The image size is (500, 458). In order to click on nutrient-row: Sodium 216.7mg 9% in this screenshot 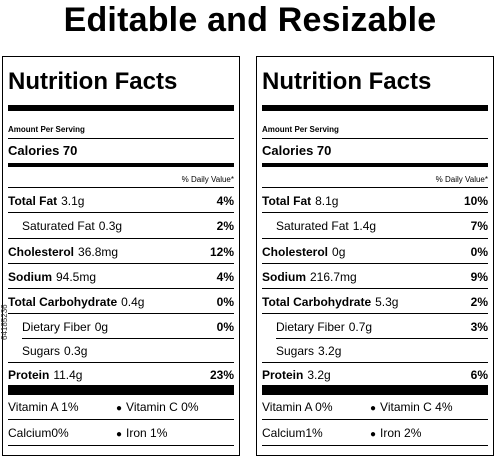, I will do `click(375, 277)`.